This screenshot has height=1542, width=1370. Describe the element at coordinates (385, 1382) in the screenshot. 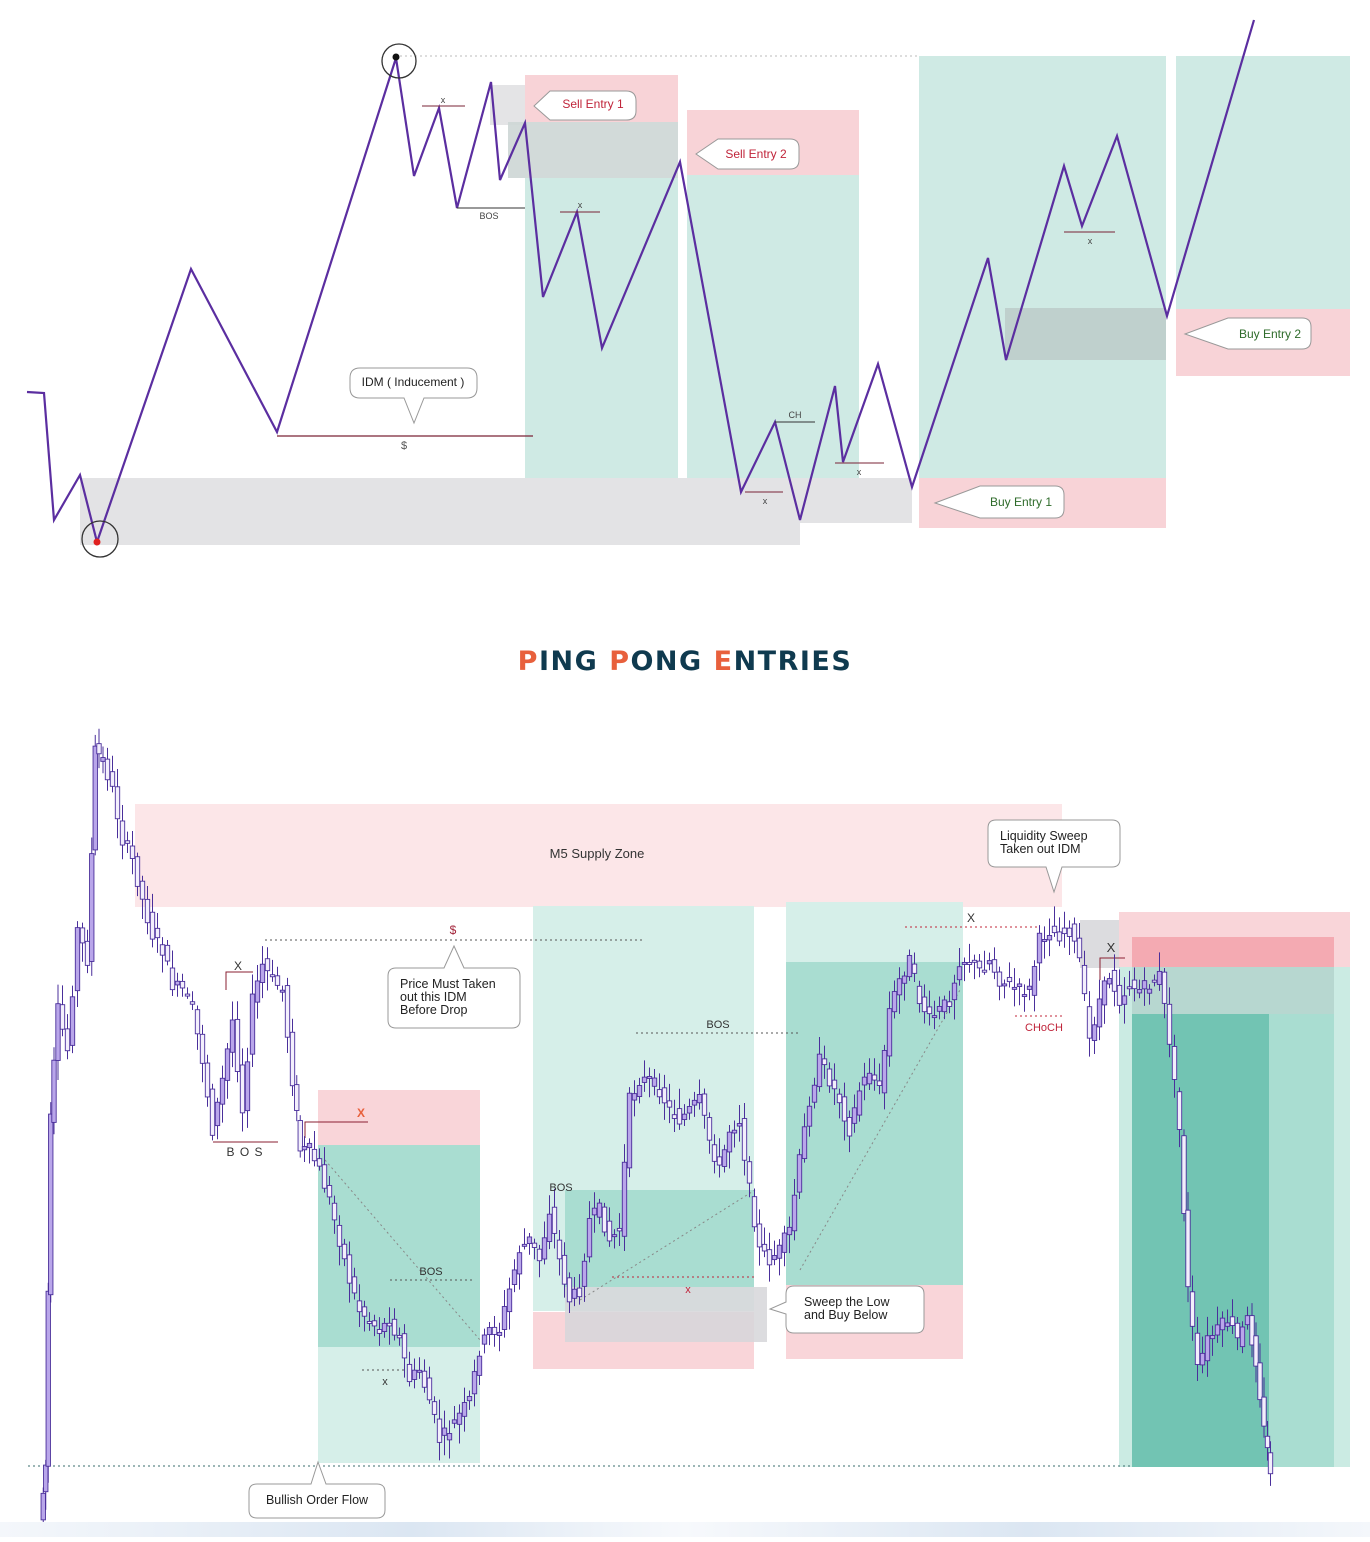

I see `x-mark-4: x` at that location.